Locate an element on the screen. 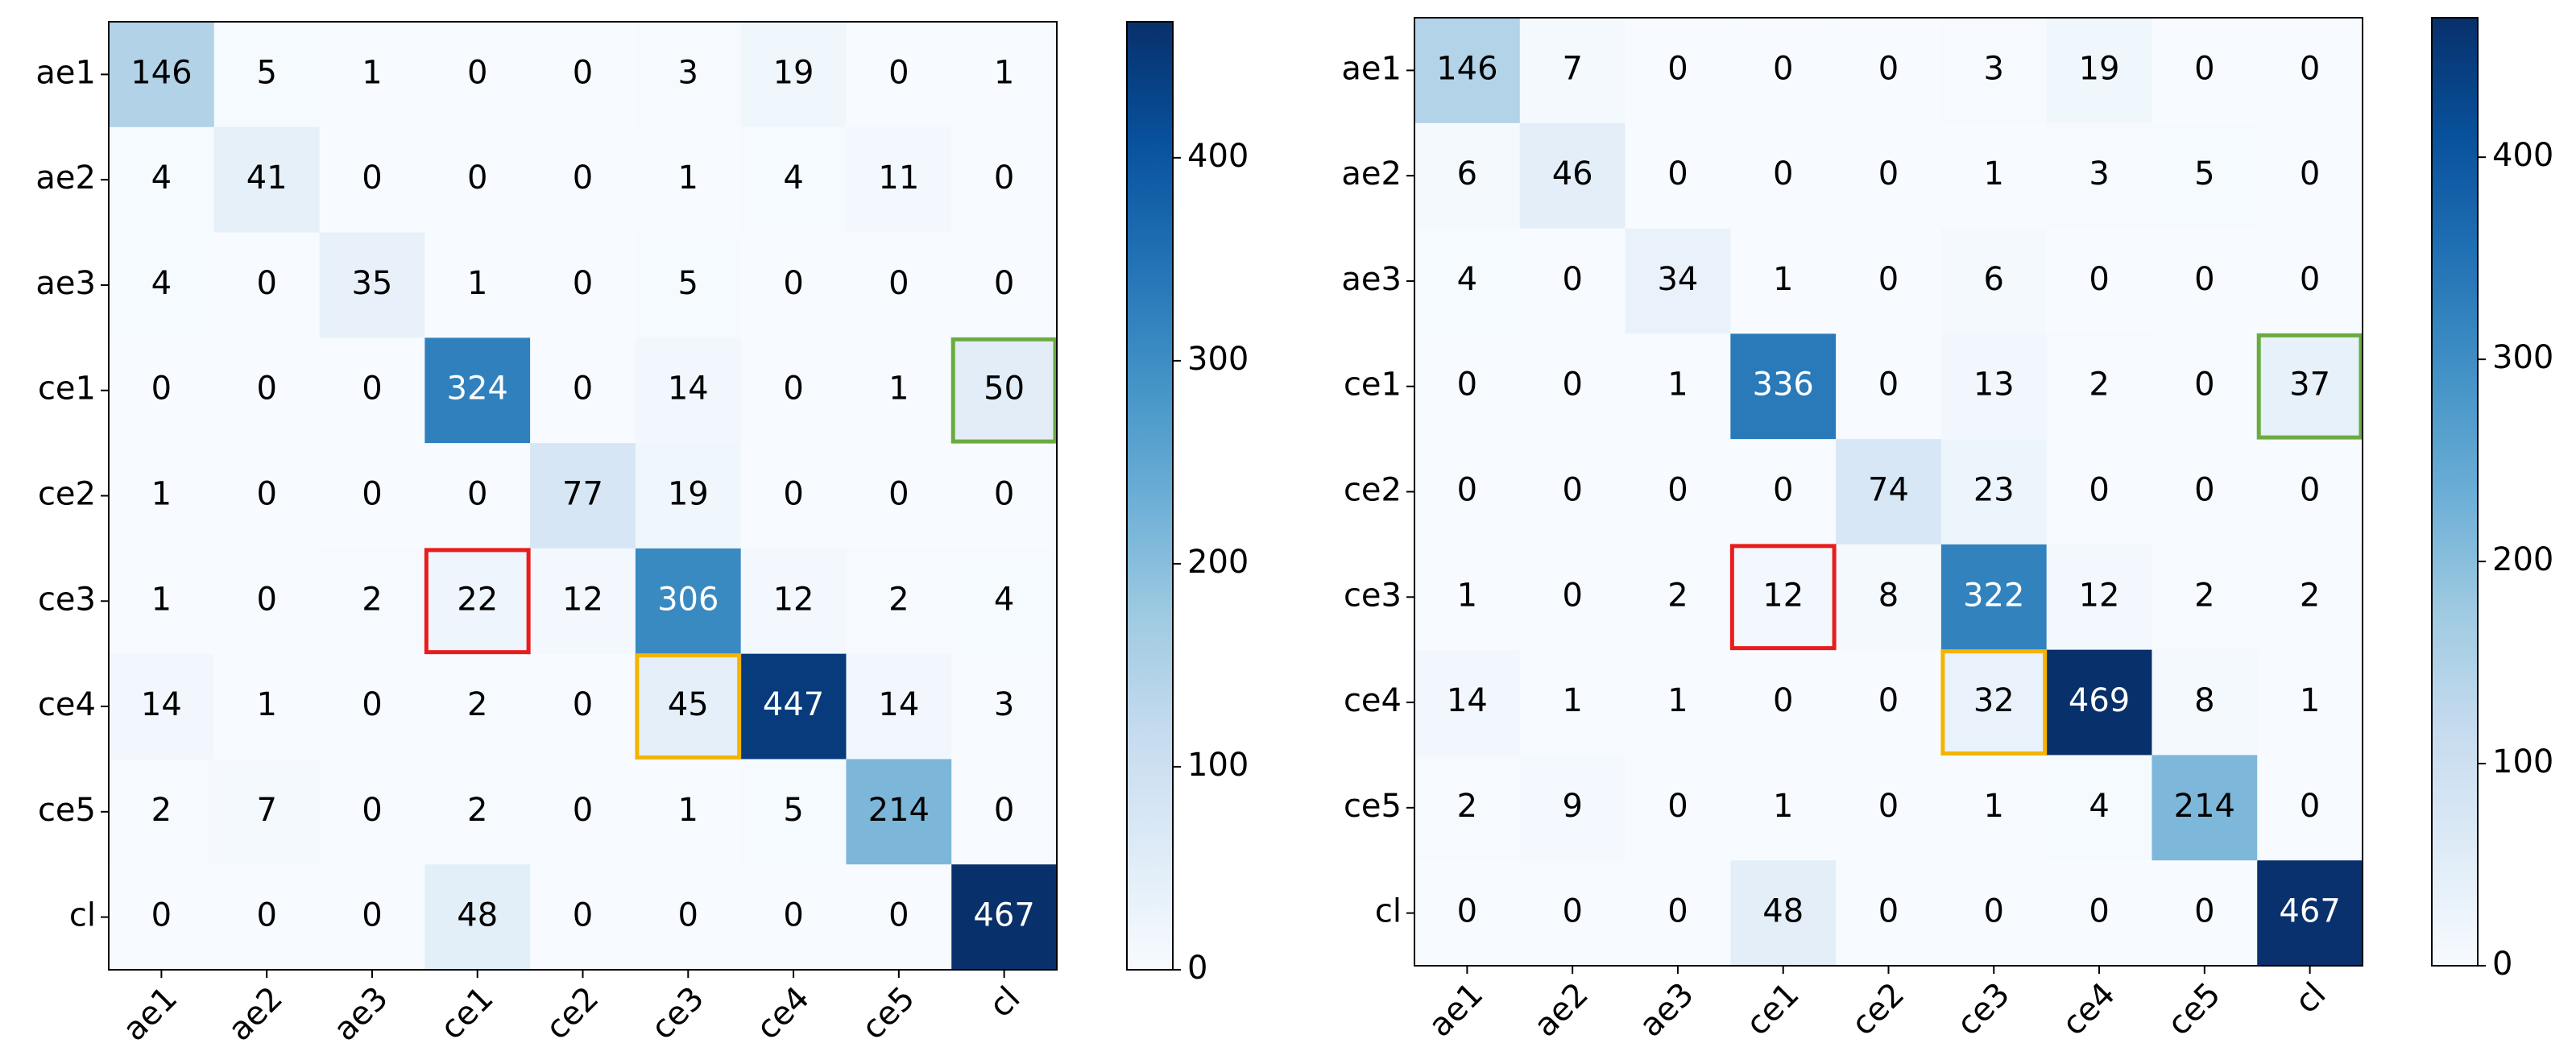 Image resolution: width=2576 pixels, height=1064 pixels. cell-label: 322 is located at coordinates (1993, 595).